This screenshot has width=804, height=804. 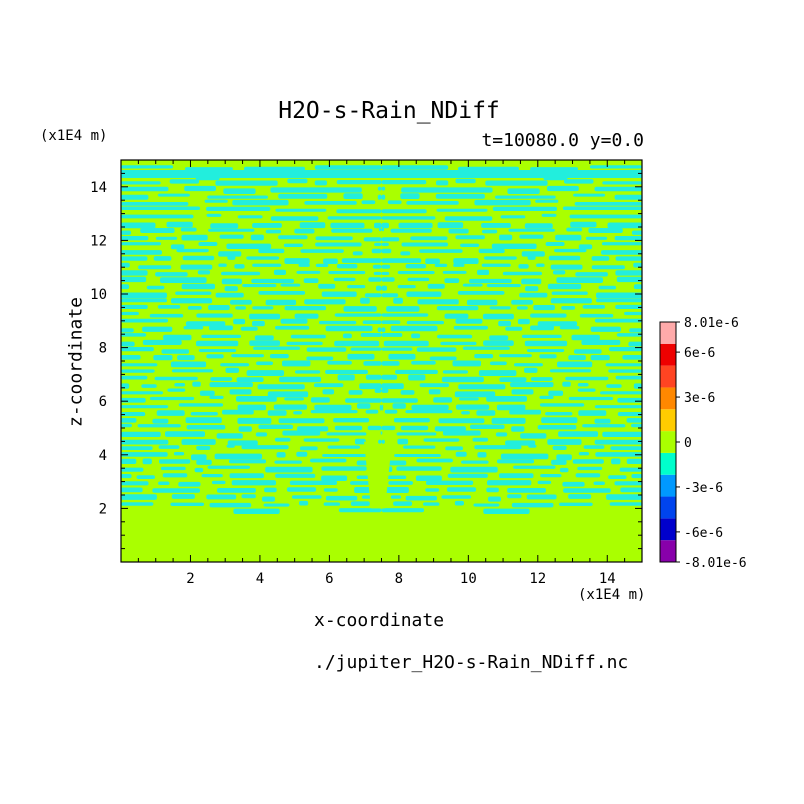 What do you see at coordinates (468, 579) in the screenshot?
I see `x-tick-label: 10` at bounding box center [468, 579].